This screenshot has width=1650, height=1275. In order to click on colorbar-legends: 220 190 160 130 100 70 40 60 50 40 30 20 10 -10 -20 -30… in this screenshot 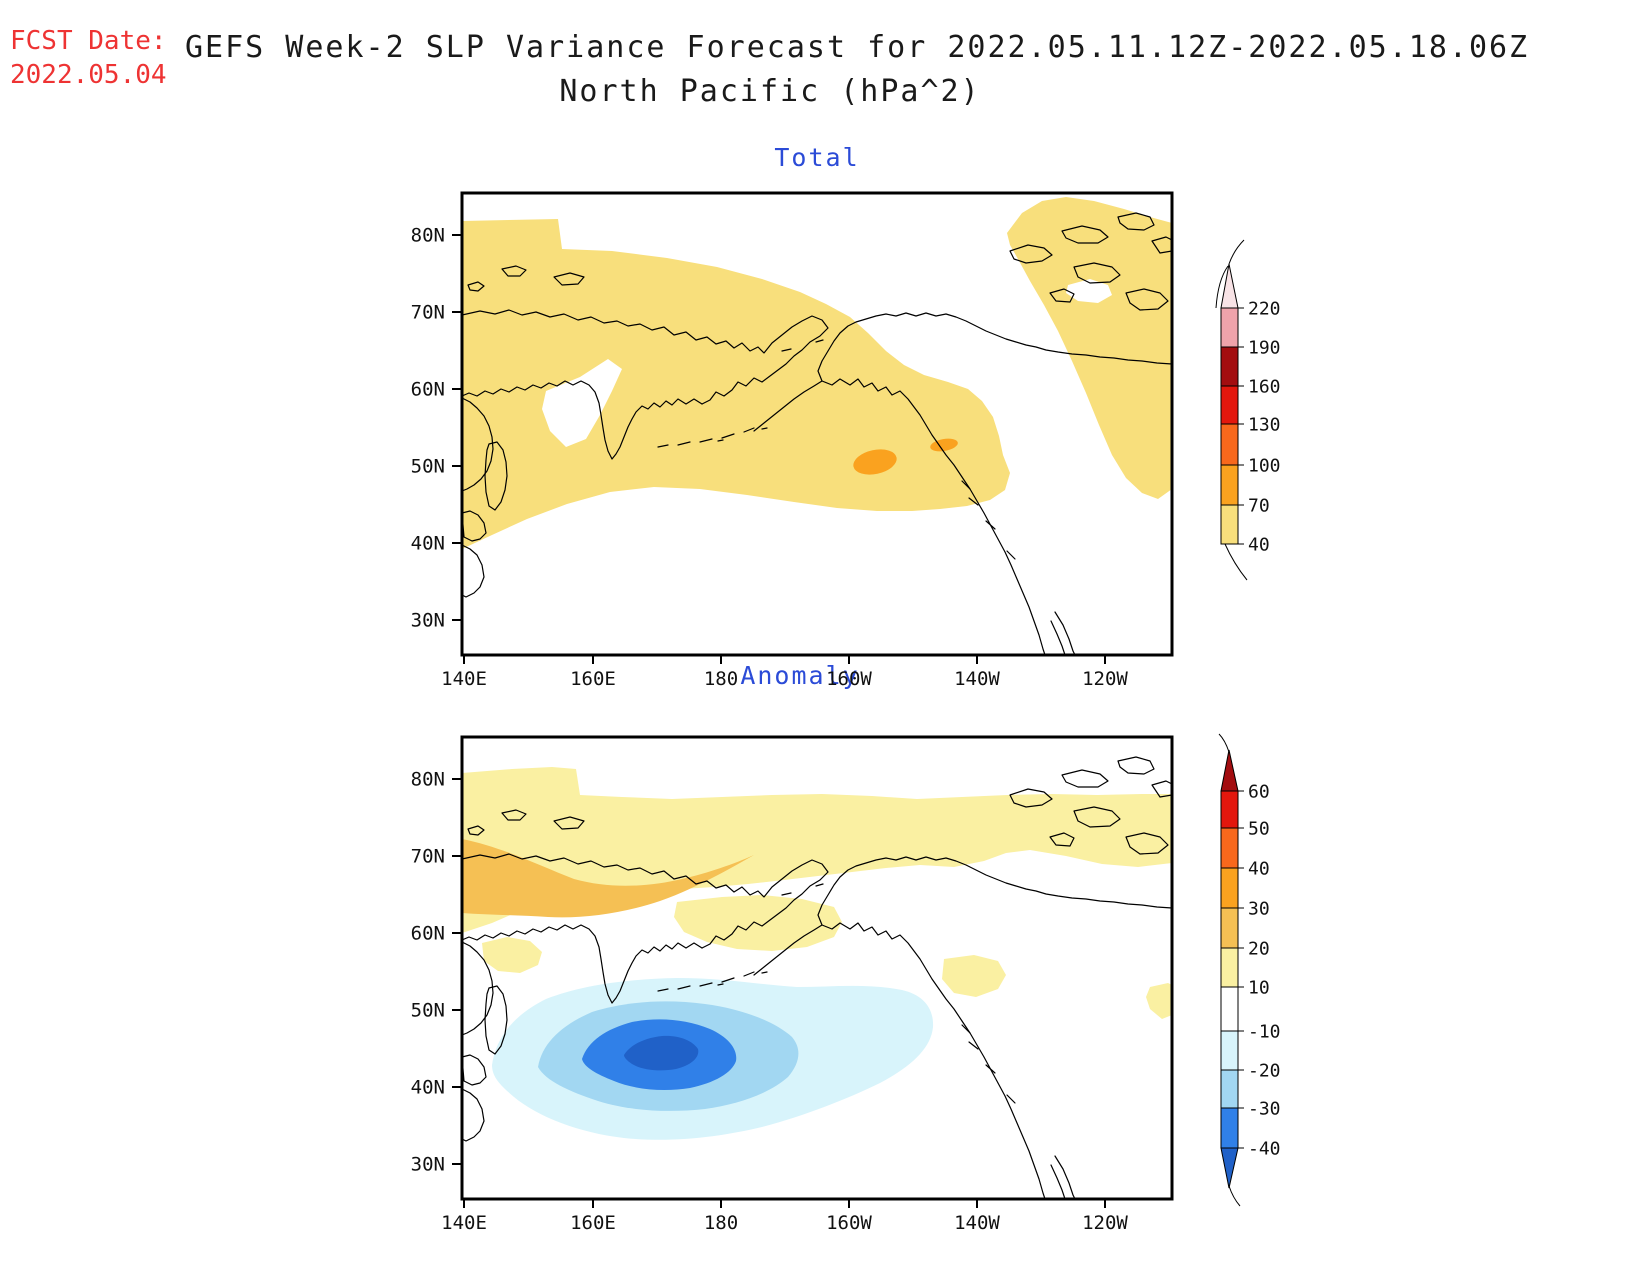, I will do `click(1248, 723)`.